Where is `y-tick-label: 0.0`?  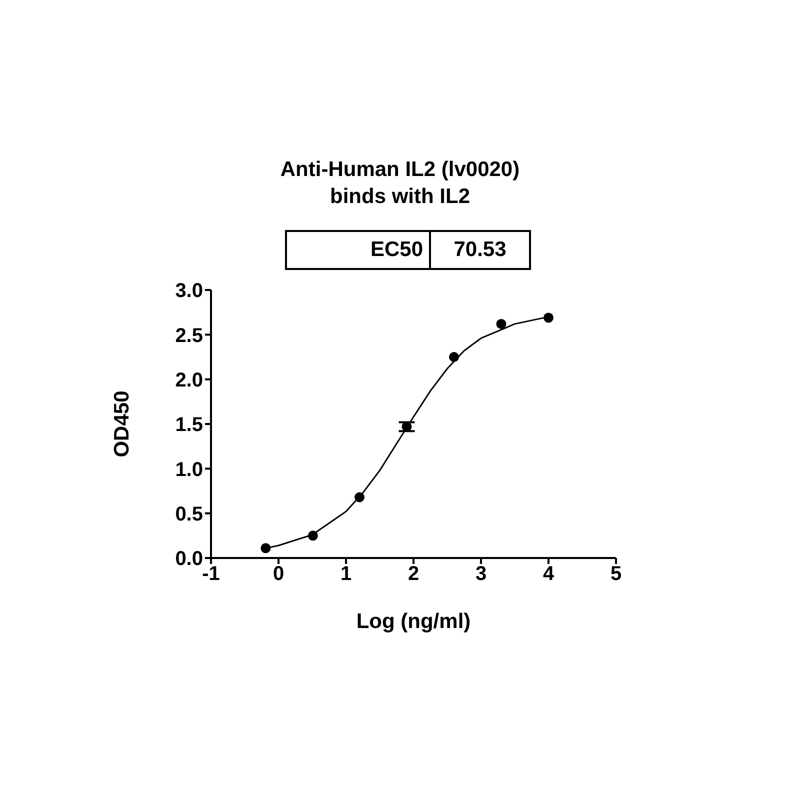 y-tick-label: 0.0 is located at coordinates (189, 559).